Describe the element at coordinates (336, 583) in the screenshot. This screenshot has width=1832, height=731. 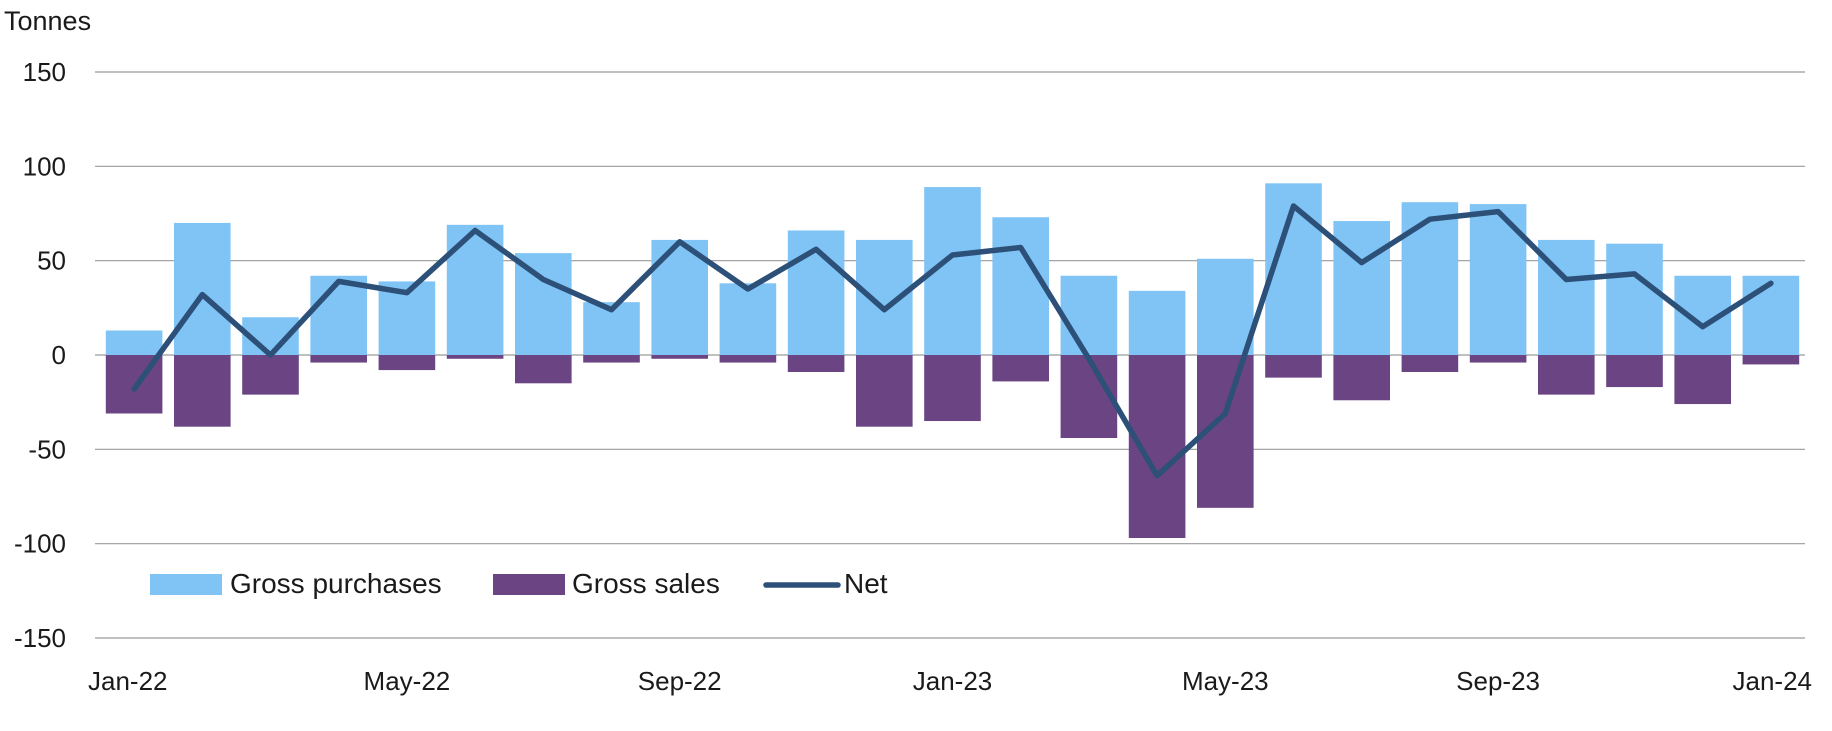
I see `legend-label-gross-purchases: Gross purchases` at that location.